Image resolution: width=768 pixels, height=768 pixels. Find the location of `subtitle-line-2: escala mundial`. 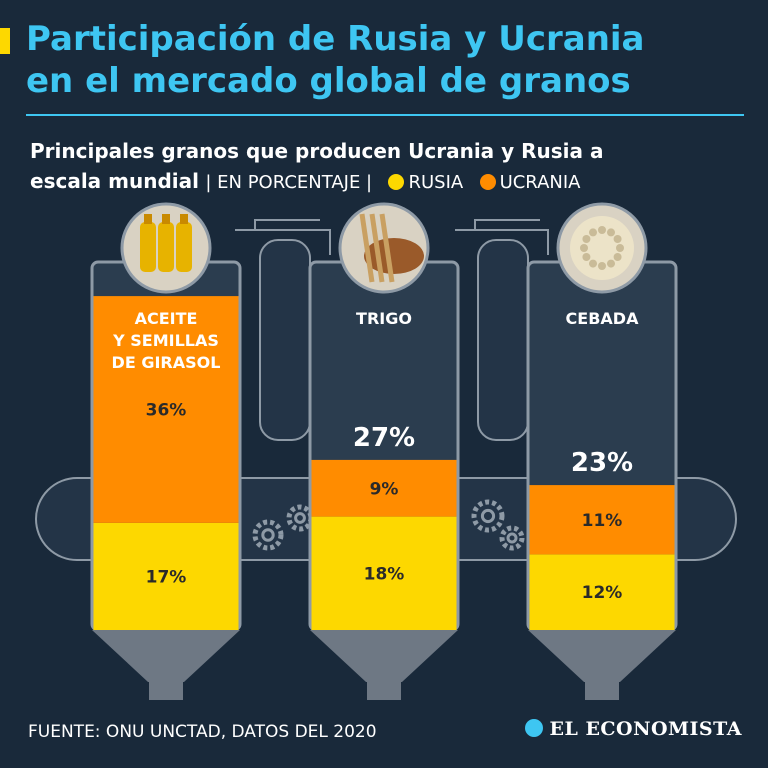

subtitle-line-2: escala mundial is located at coordinates (114, 181).